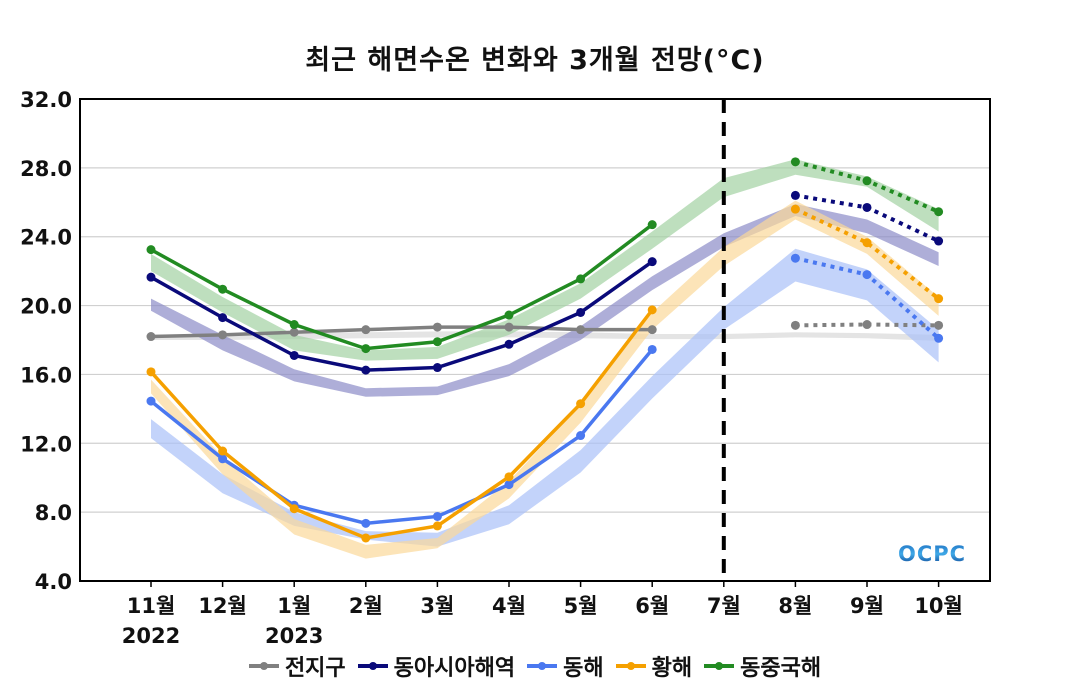  I want to click on y-tick-label: 32.0, so click(46, 100).